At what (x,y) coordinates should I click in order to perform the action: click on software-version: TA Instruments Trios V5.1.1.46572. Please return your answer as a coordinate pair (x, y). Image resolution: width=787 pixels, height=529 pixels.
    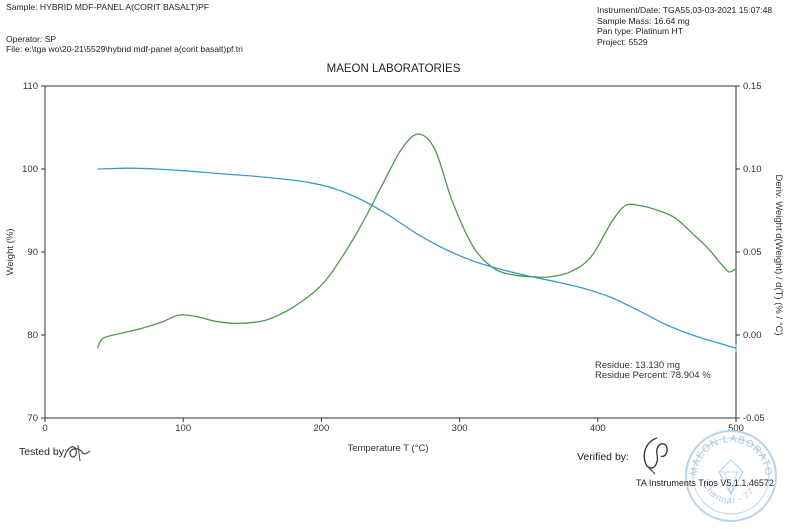
    Looking at the image, I should click on (705, 483).